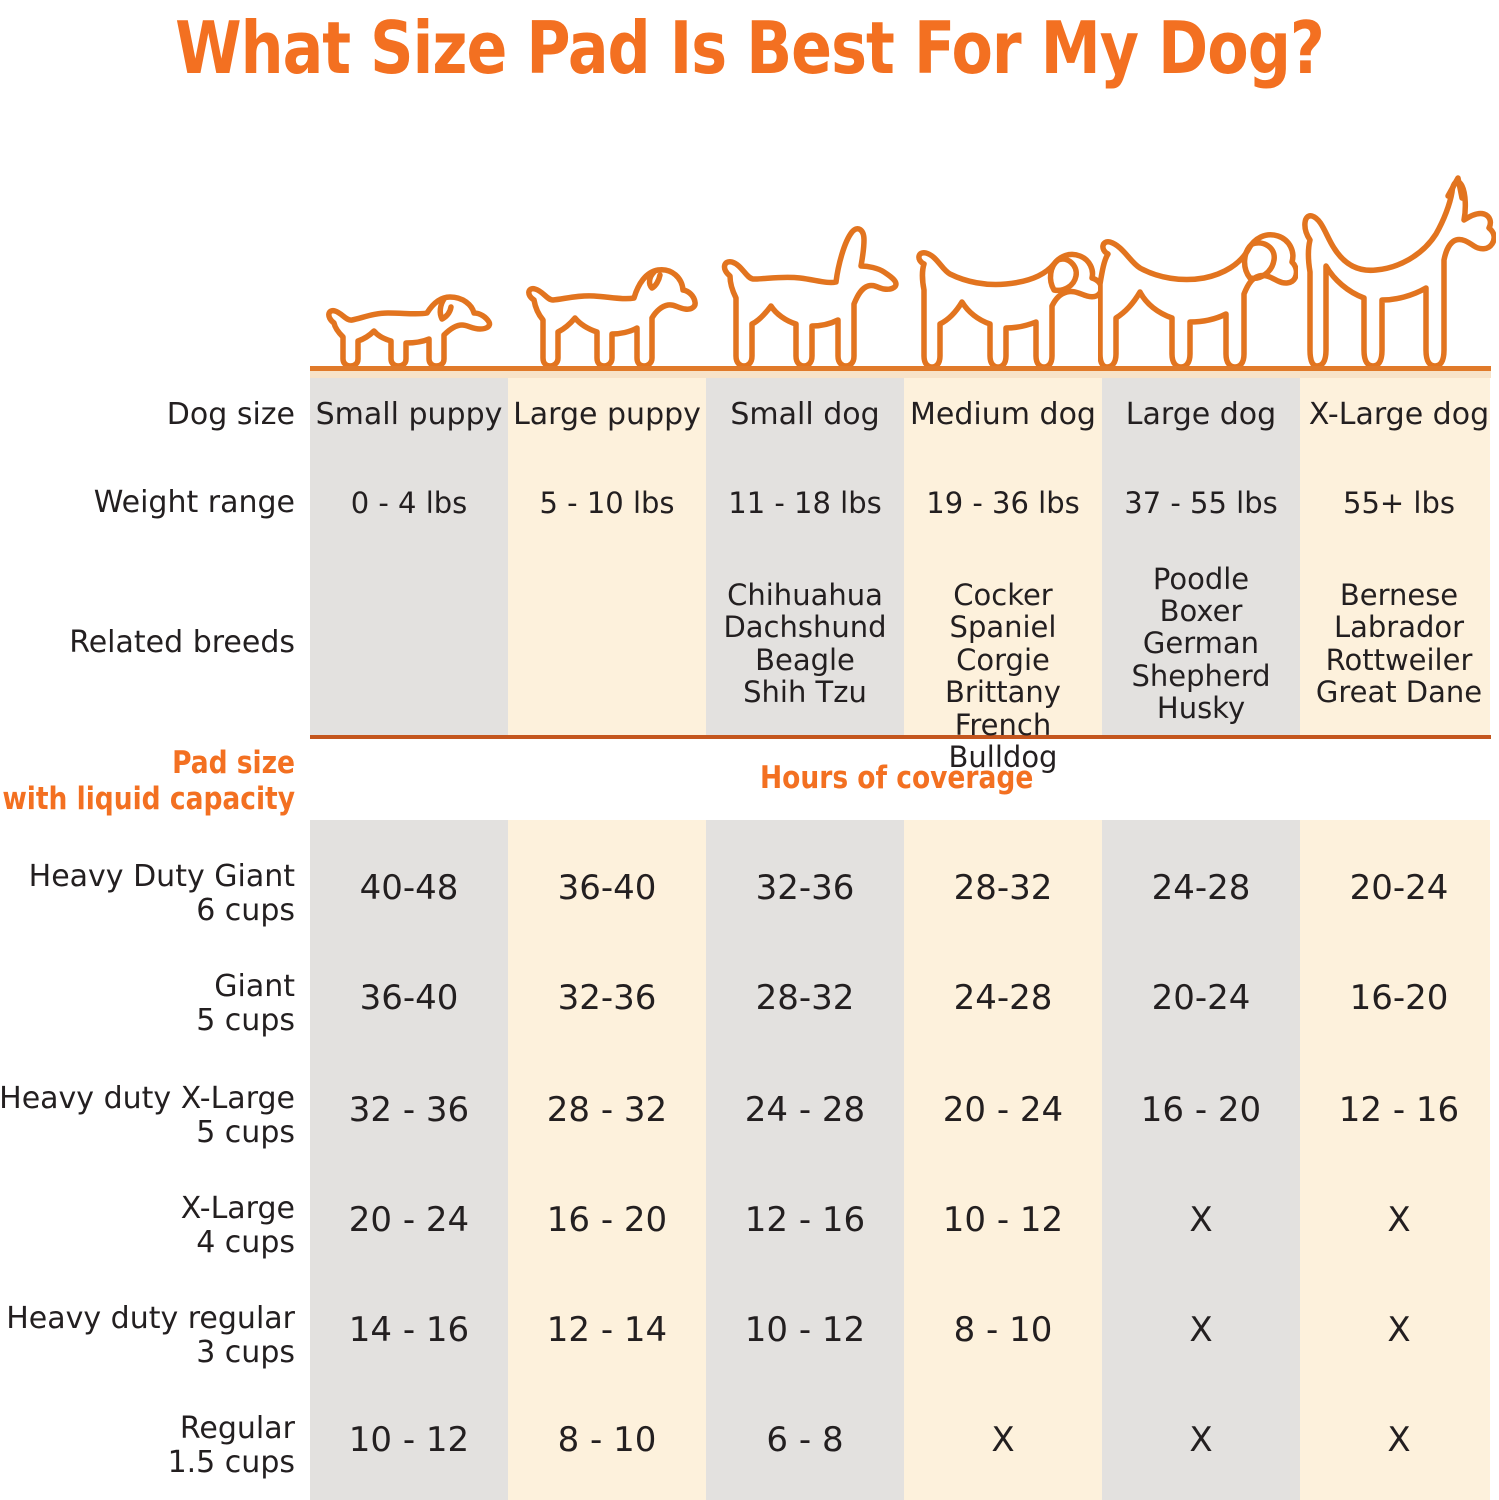 Image resolution: width=1499 pixels, height=1500 pixels. I want to click on cell-hours-r6-c4: X, so click(1003, 1440).